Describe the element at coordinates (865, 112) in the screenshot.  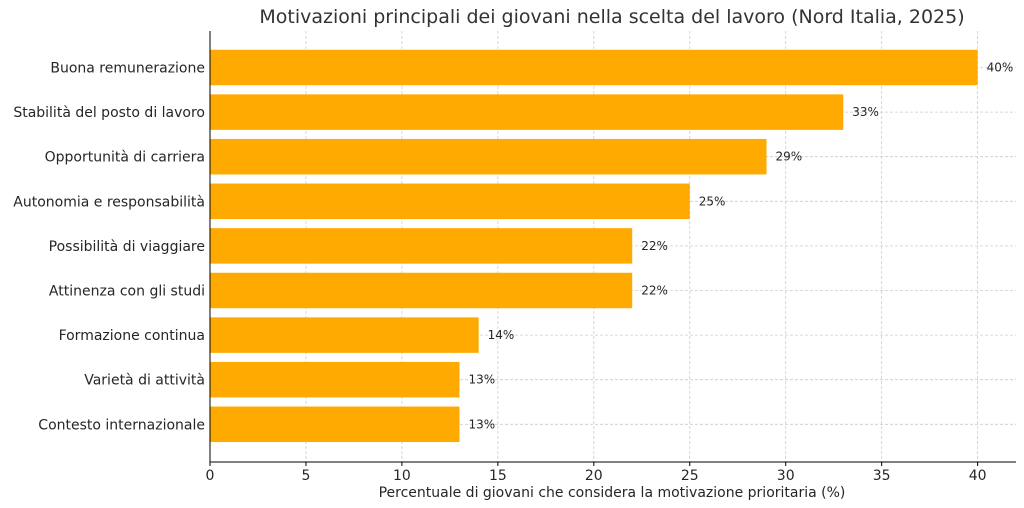
I see `data-label: 33%` at that location.